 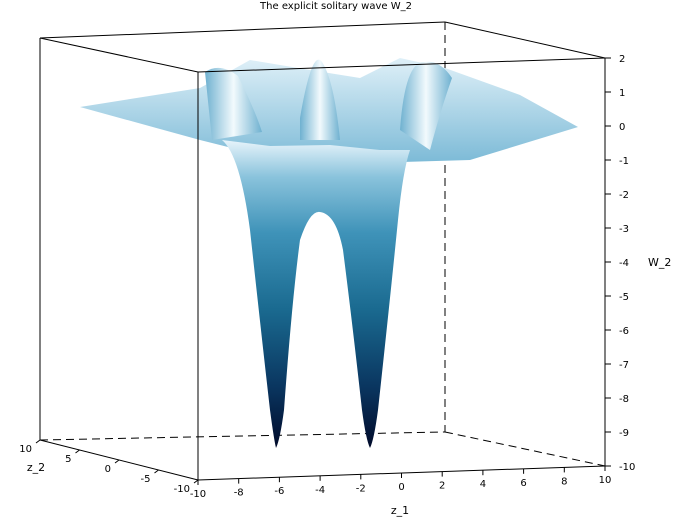 What do you see at coordinates (320, 490) in the screenshot?
I see `x-tick-label: -4` at bounding box center [320, 490].